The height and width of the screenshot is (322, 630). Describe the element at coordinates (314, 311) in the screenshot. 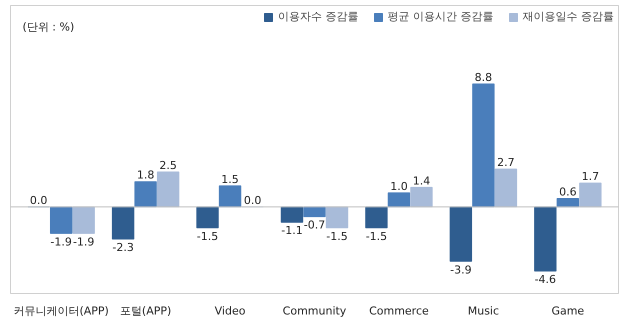

I see `x-tick-label: Community` at that location.